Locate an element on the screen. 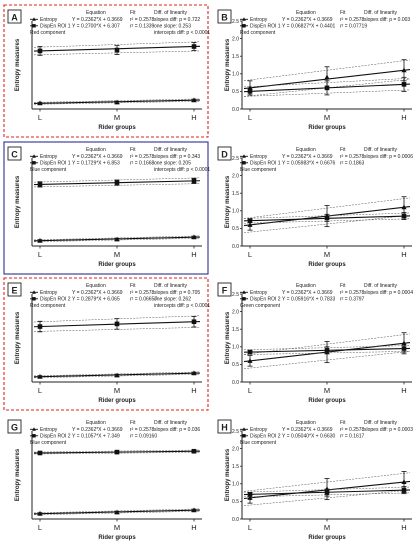  panel-label: D is located at coordinates (224, 153).